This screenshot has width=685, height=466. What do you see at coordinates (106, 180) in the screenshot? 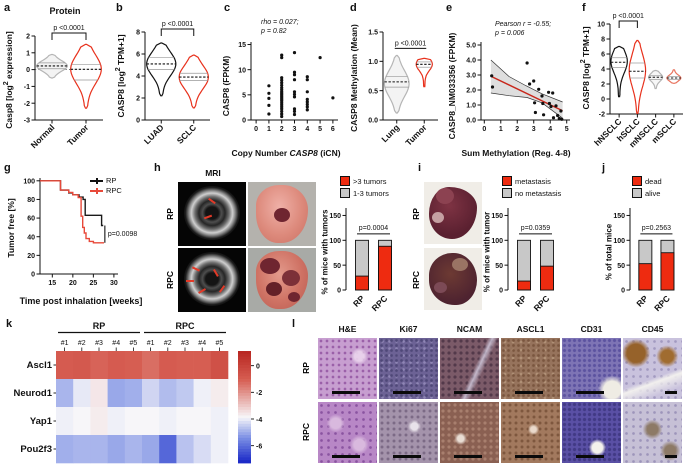
I see `legend-item-rp: RP` at bounding box center [106, 180].